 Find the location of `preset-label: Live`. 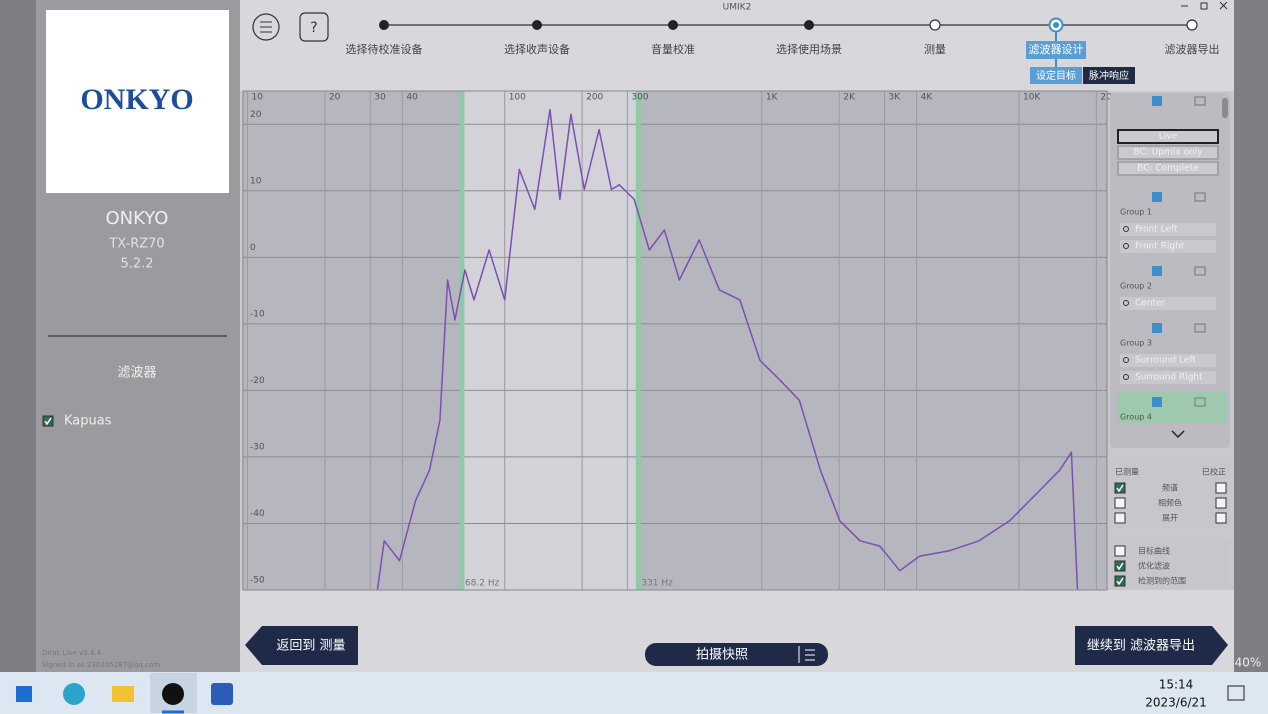

preset-label: Live is located at coordinates (1168, 137).